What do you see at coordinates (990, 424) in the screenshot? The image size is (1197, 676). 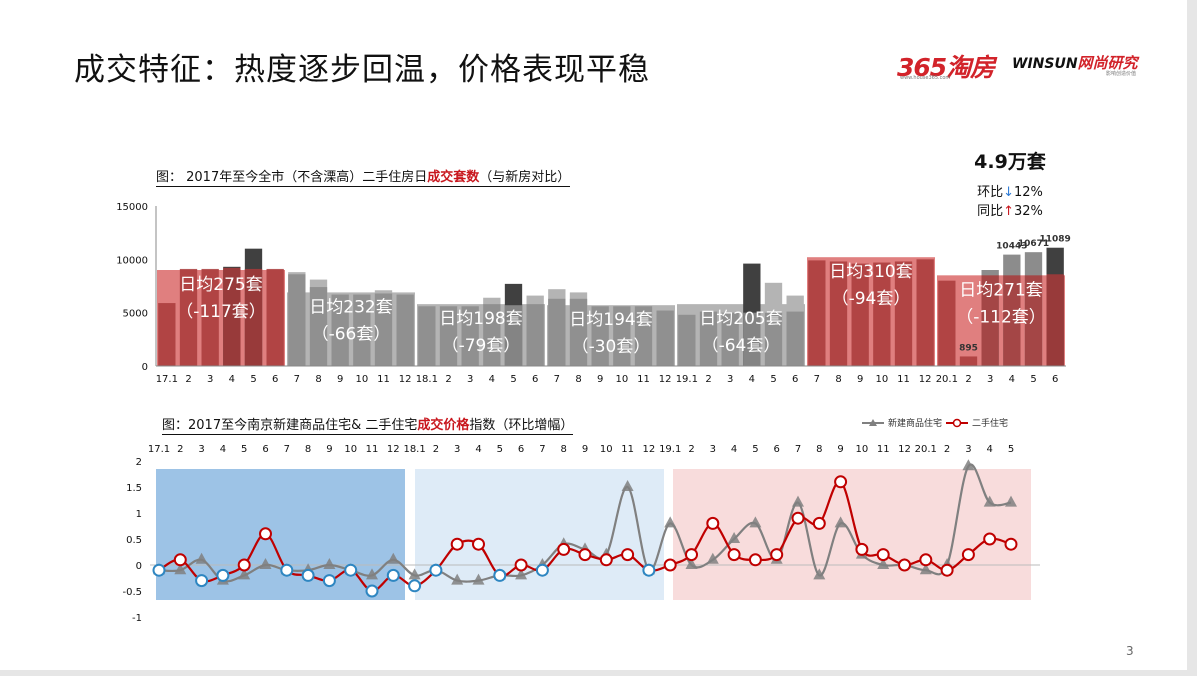 I see `legend-second-label: 二手住宅` at bounding box center [990, 424].